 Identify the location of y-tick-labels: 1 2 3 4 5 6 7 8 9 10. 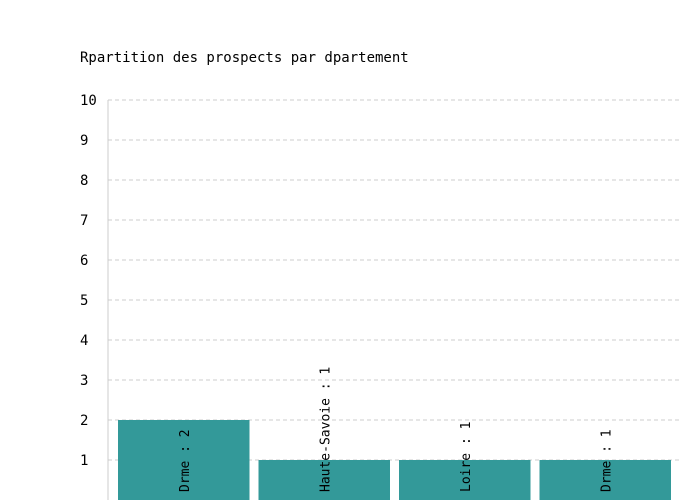
(88, 281).